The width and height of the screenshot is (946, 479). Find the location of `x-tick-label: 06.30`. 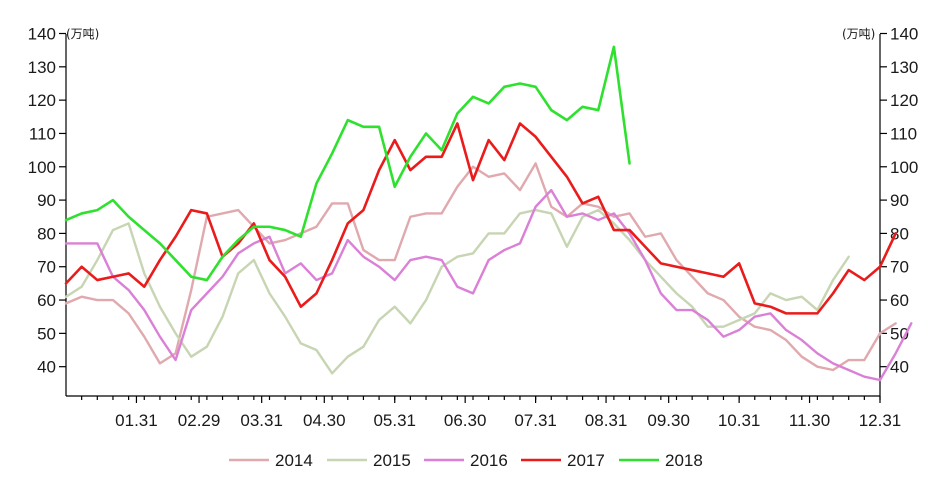

x-tick-label: 06.30 is located at coordinates (465, 420).